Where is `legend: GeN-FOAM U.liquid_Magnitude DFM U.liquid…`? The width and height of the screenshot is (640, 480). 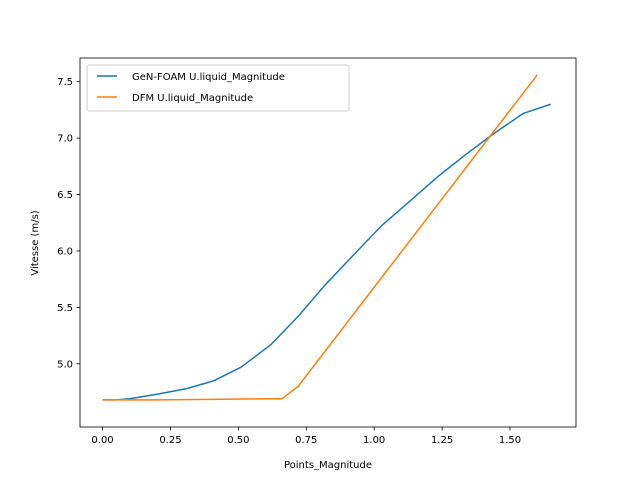
legend: GeN-FOAM U.liquid_Magnitude DFM U.liquid… is located at coordinates (218, 88).